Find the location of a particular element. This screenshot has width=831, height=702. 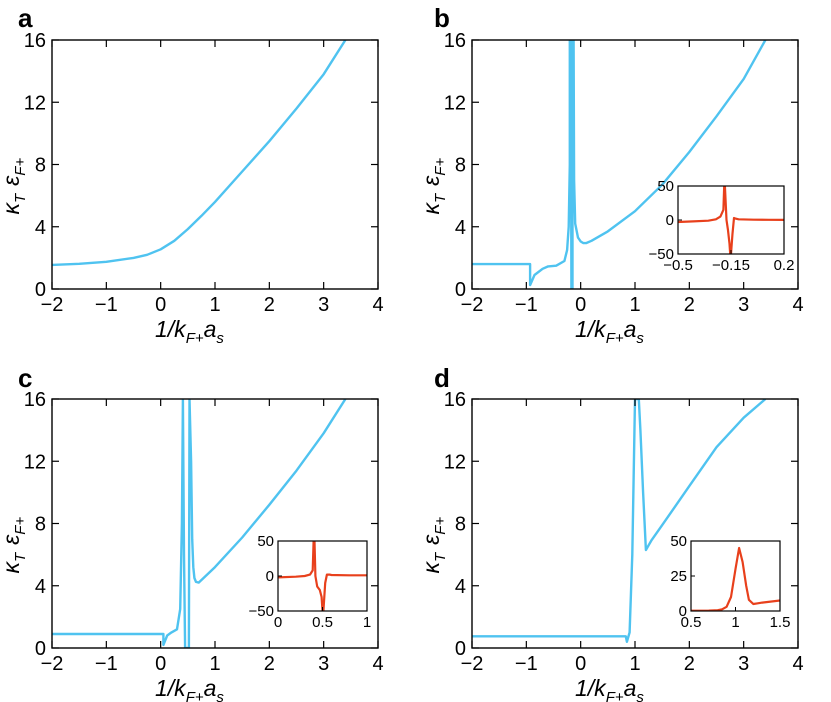

y-tick-label: 0 is located at coordinates (40, 649).